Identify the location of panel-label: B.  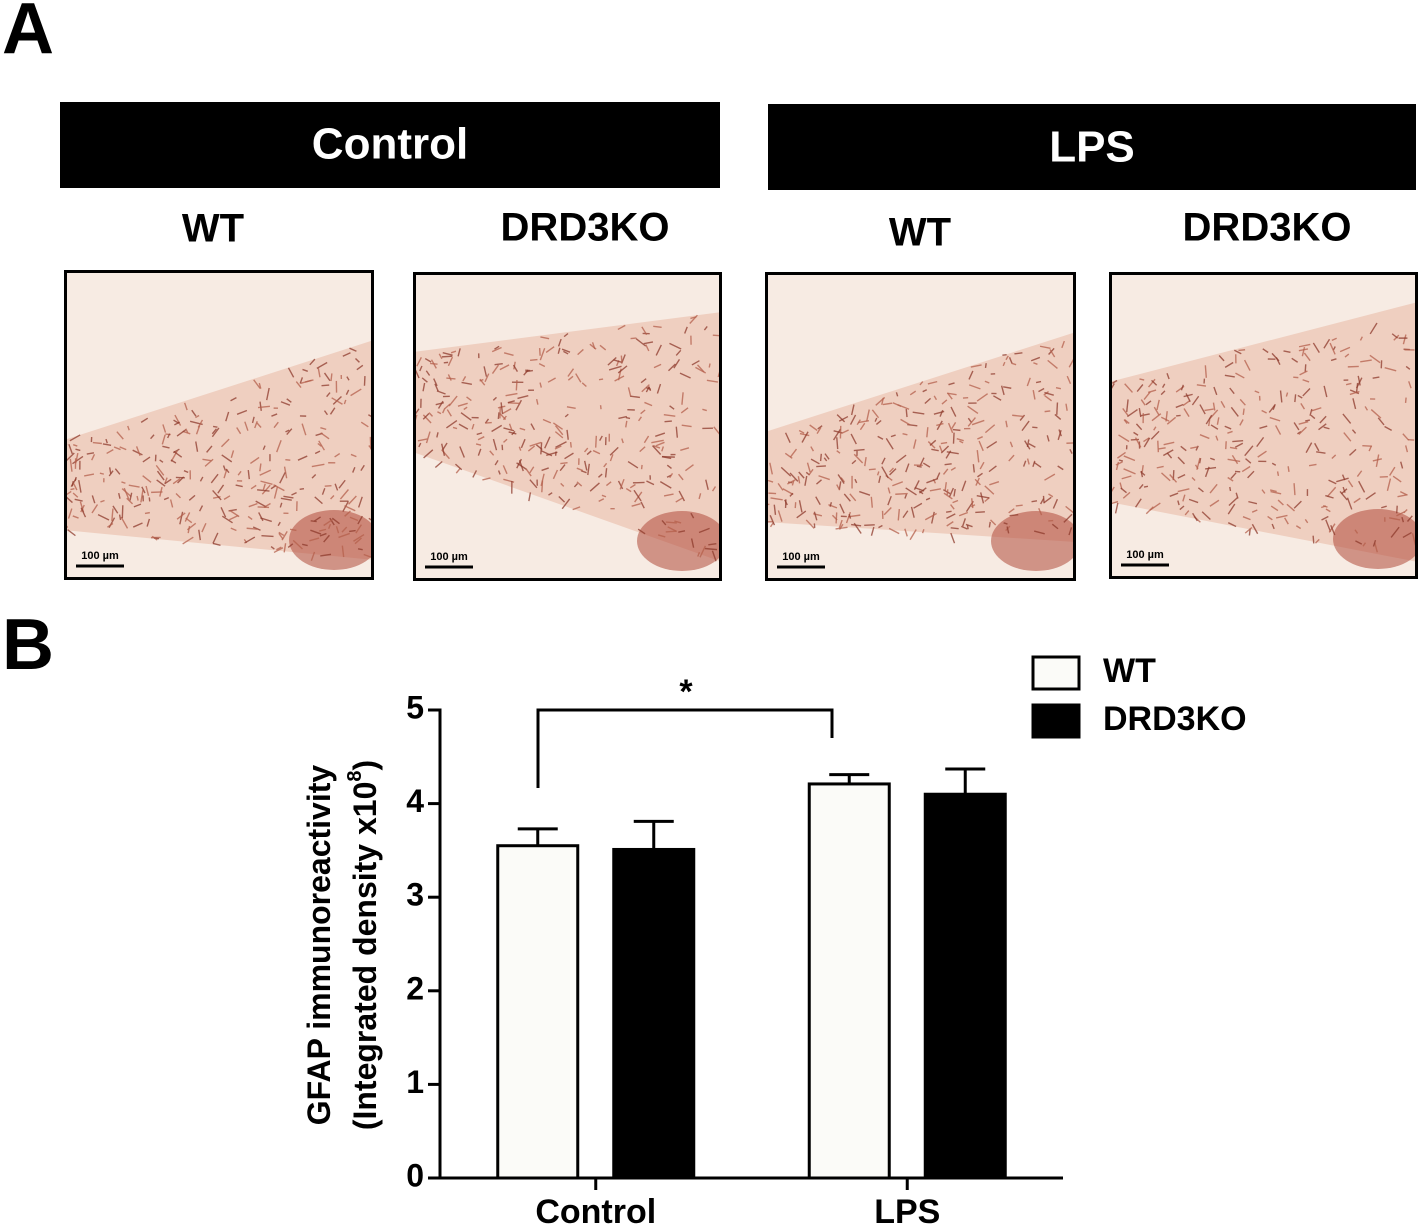
(28, 645).